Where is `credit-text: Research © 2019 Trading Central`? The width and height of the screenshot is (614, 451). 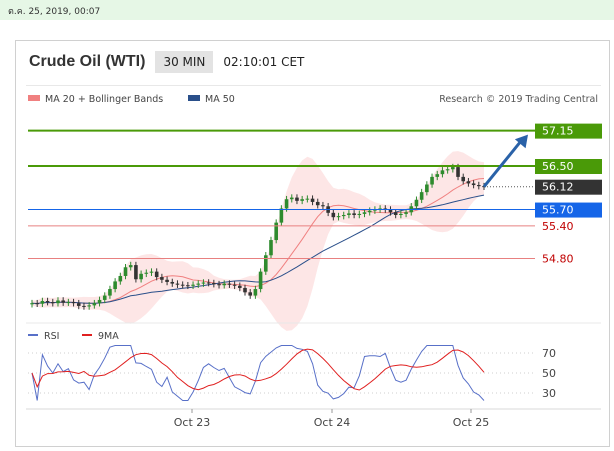 credit-text: Research © 2019 Trading Central is located at coordinates (518, 99).